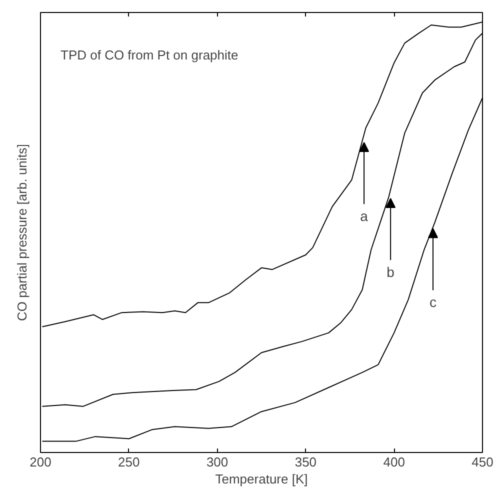 The width and height of the screenshot is (494, 492). I want to click on annotation: a, so click(364, 216).